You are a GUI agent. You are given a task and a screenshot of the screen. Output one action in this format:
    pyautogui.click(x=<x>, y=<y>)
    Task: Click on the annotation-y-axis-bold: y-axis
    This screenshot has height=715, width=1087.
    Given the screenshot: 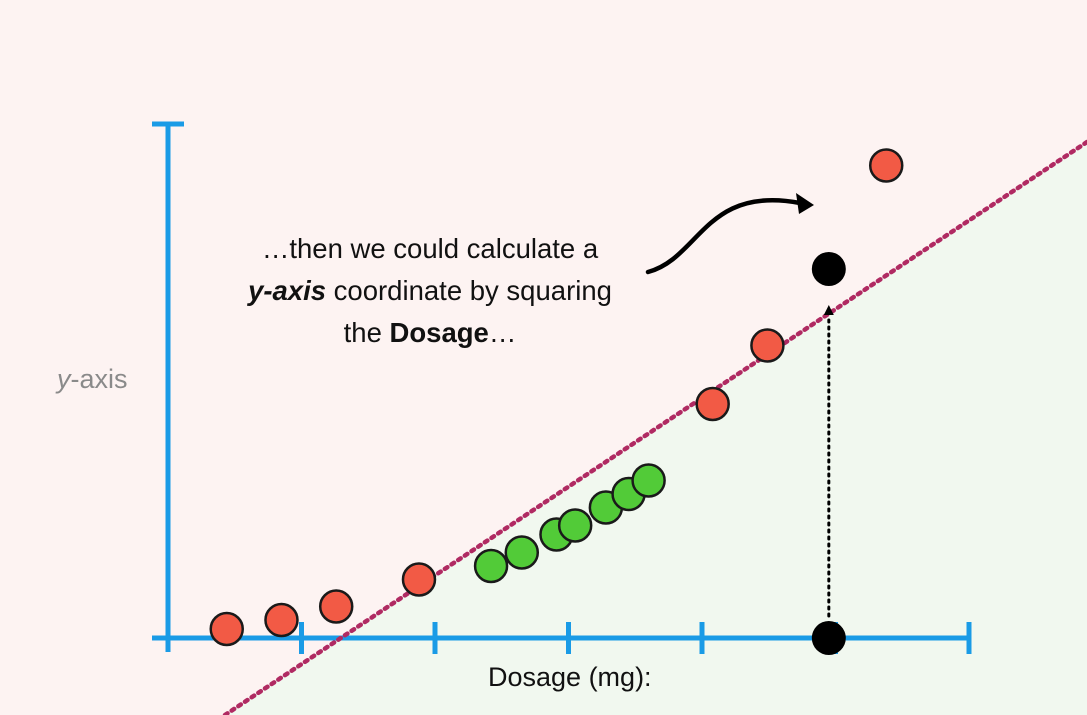 What is the action you would take?
    pyautogui.click(x=287, y=290)
    